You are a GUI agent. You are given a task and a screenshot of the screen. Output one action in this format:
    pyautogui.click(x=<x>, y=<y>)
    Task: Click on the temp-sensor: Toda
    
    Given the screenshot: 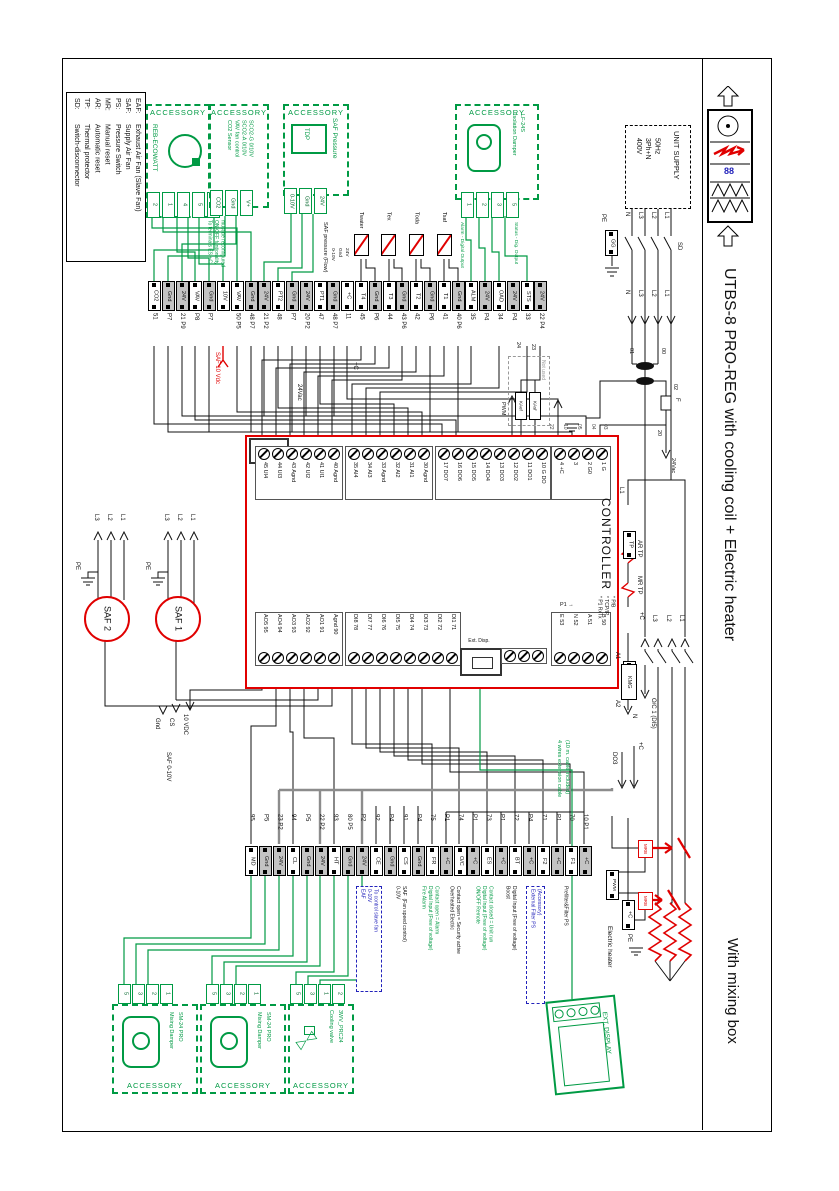 What is the action you would take?
    pyautogui.click(x=416, y=234)
    